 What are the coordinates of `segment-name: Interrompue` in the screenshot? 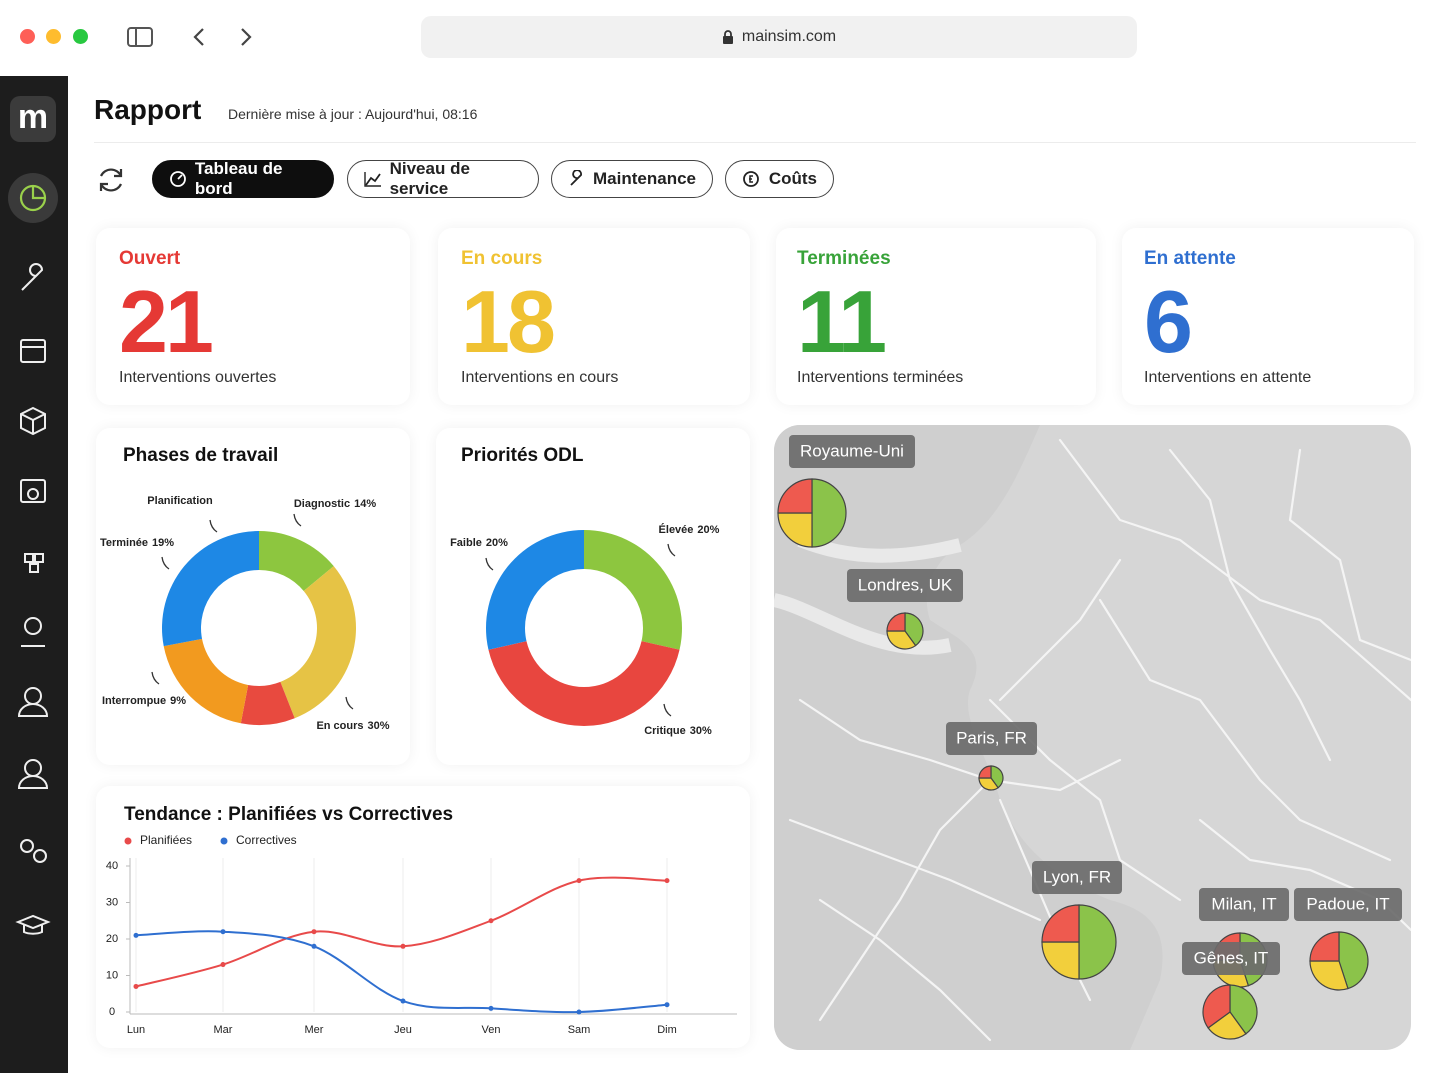 It's located at (134, 701).